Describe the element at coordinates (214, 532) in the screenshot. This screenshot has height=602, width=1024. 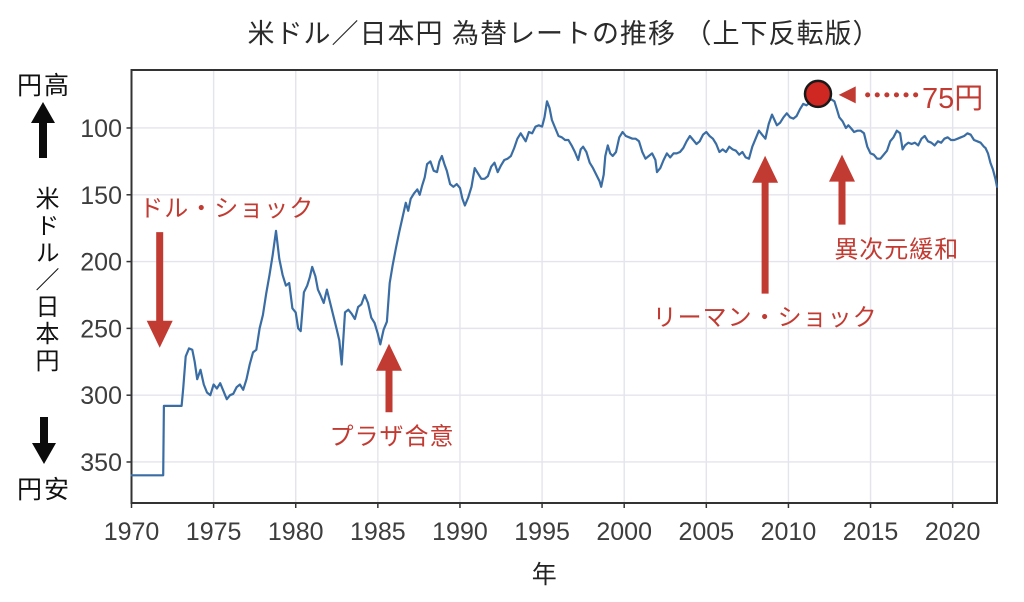
I see `x-tick-label: 1975` at that location.